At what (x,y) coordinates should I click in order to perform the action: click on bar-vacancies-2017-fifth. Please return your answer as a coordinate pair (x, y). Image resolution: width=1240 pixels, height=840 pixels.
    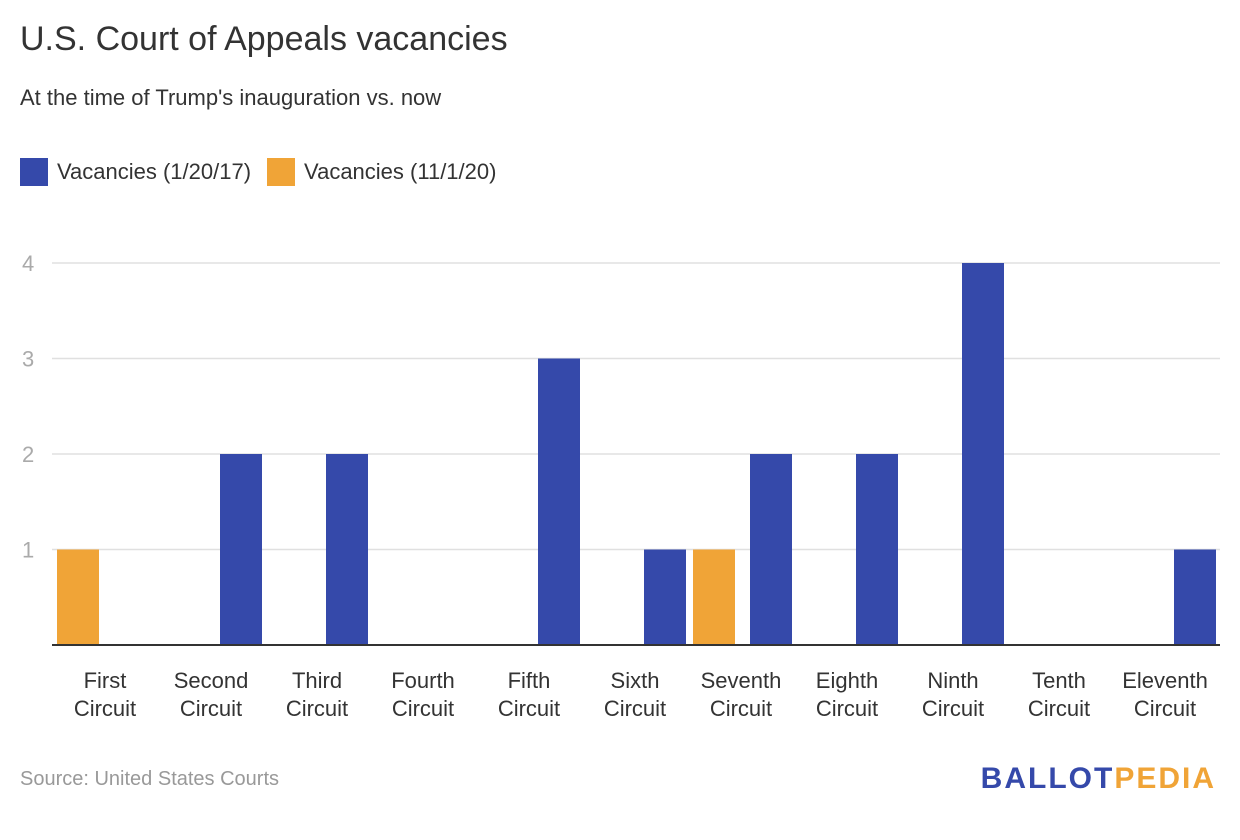
    Looking at the image, I should click on (559, 502).